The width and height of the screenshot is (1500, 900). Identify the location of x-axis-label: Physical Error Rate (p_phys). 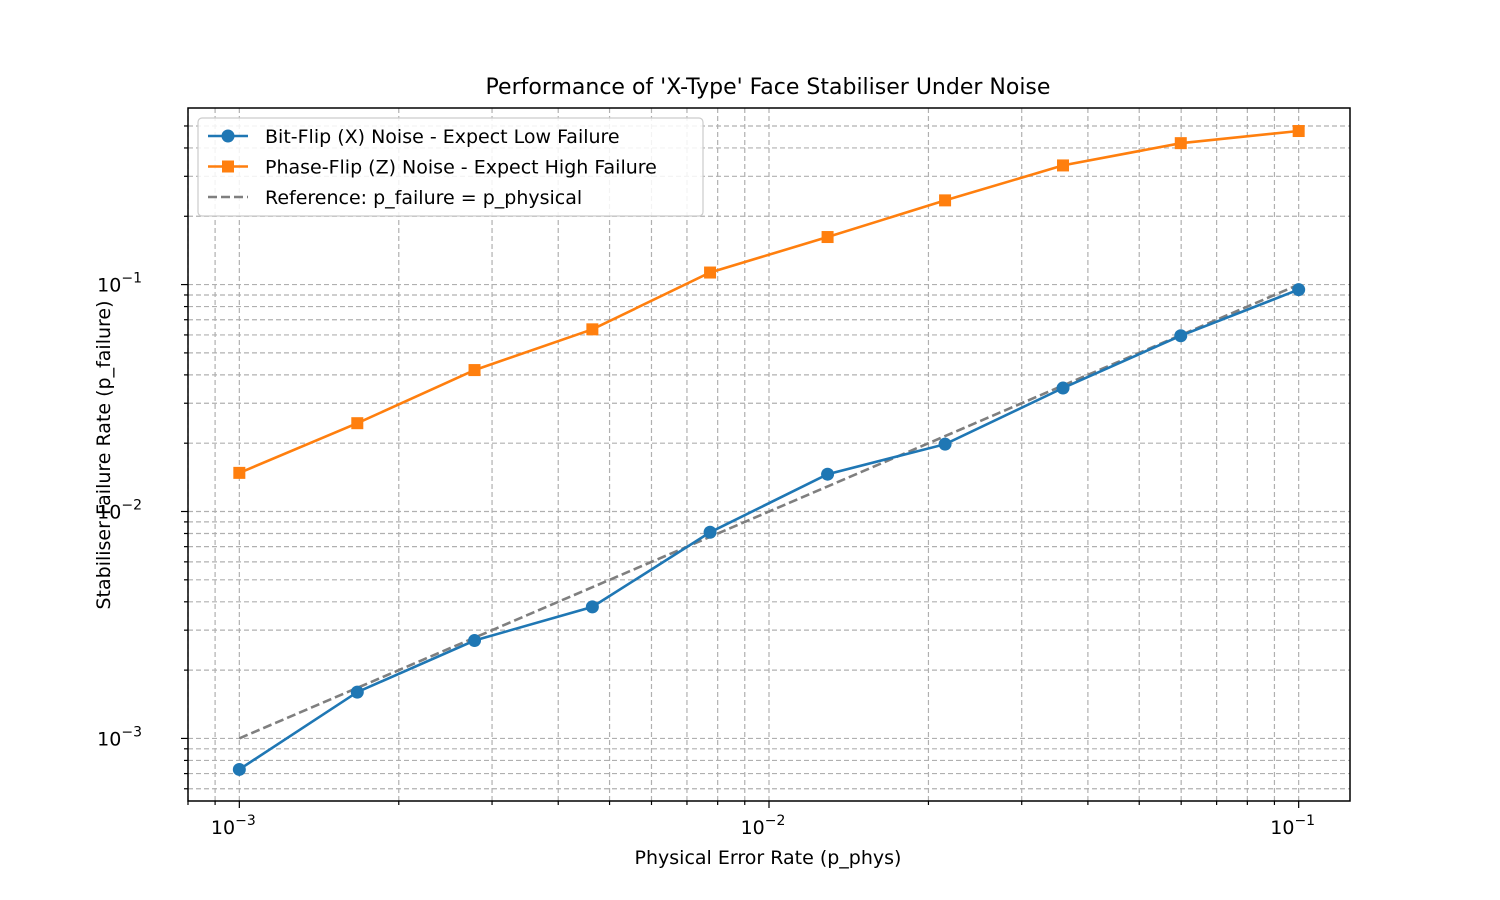
(768, 858).